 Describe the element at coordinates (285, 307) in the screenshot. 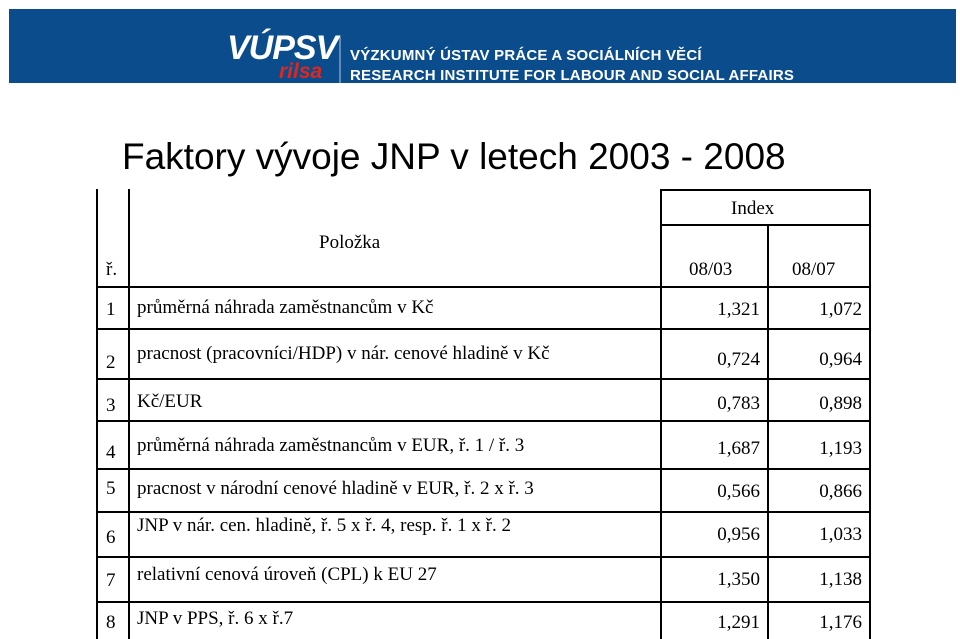

I see `row-item: průměrná náhrada zaměstnancům v Kč` at that location.